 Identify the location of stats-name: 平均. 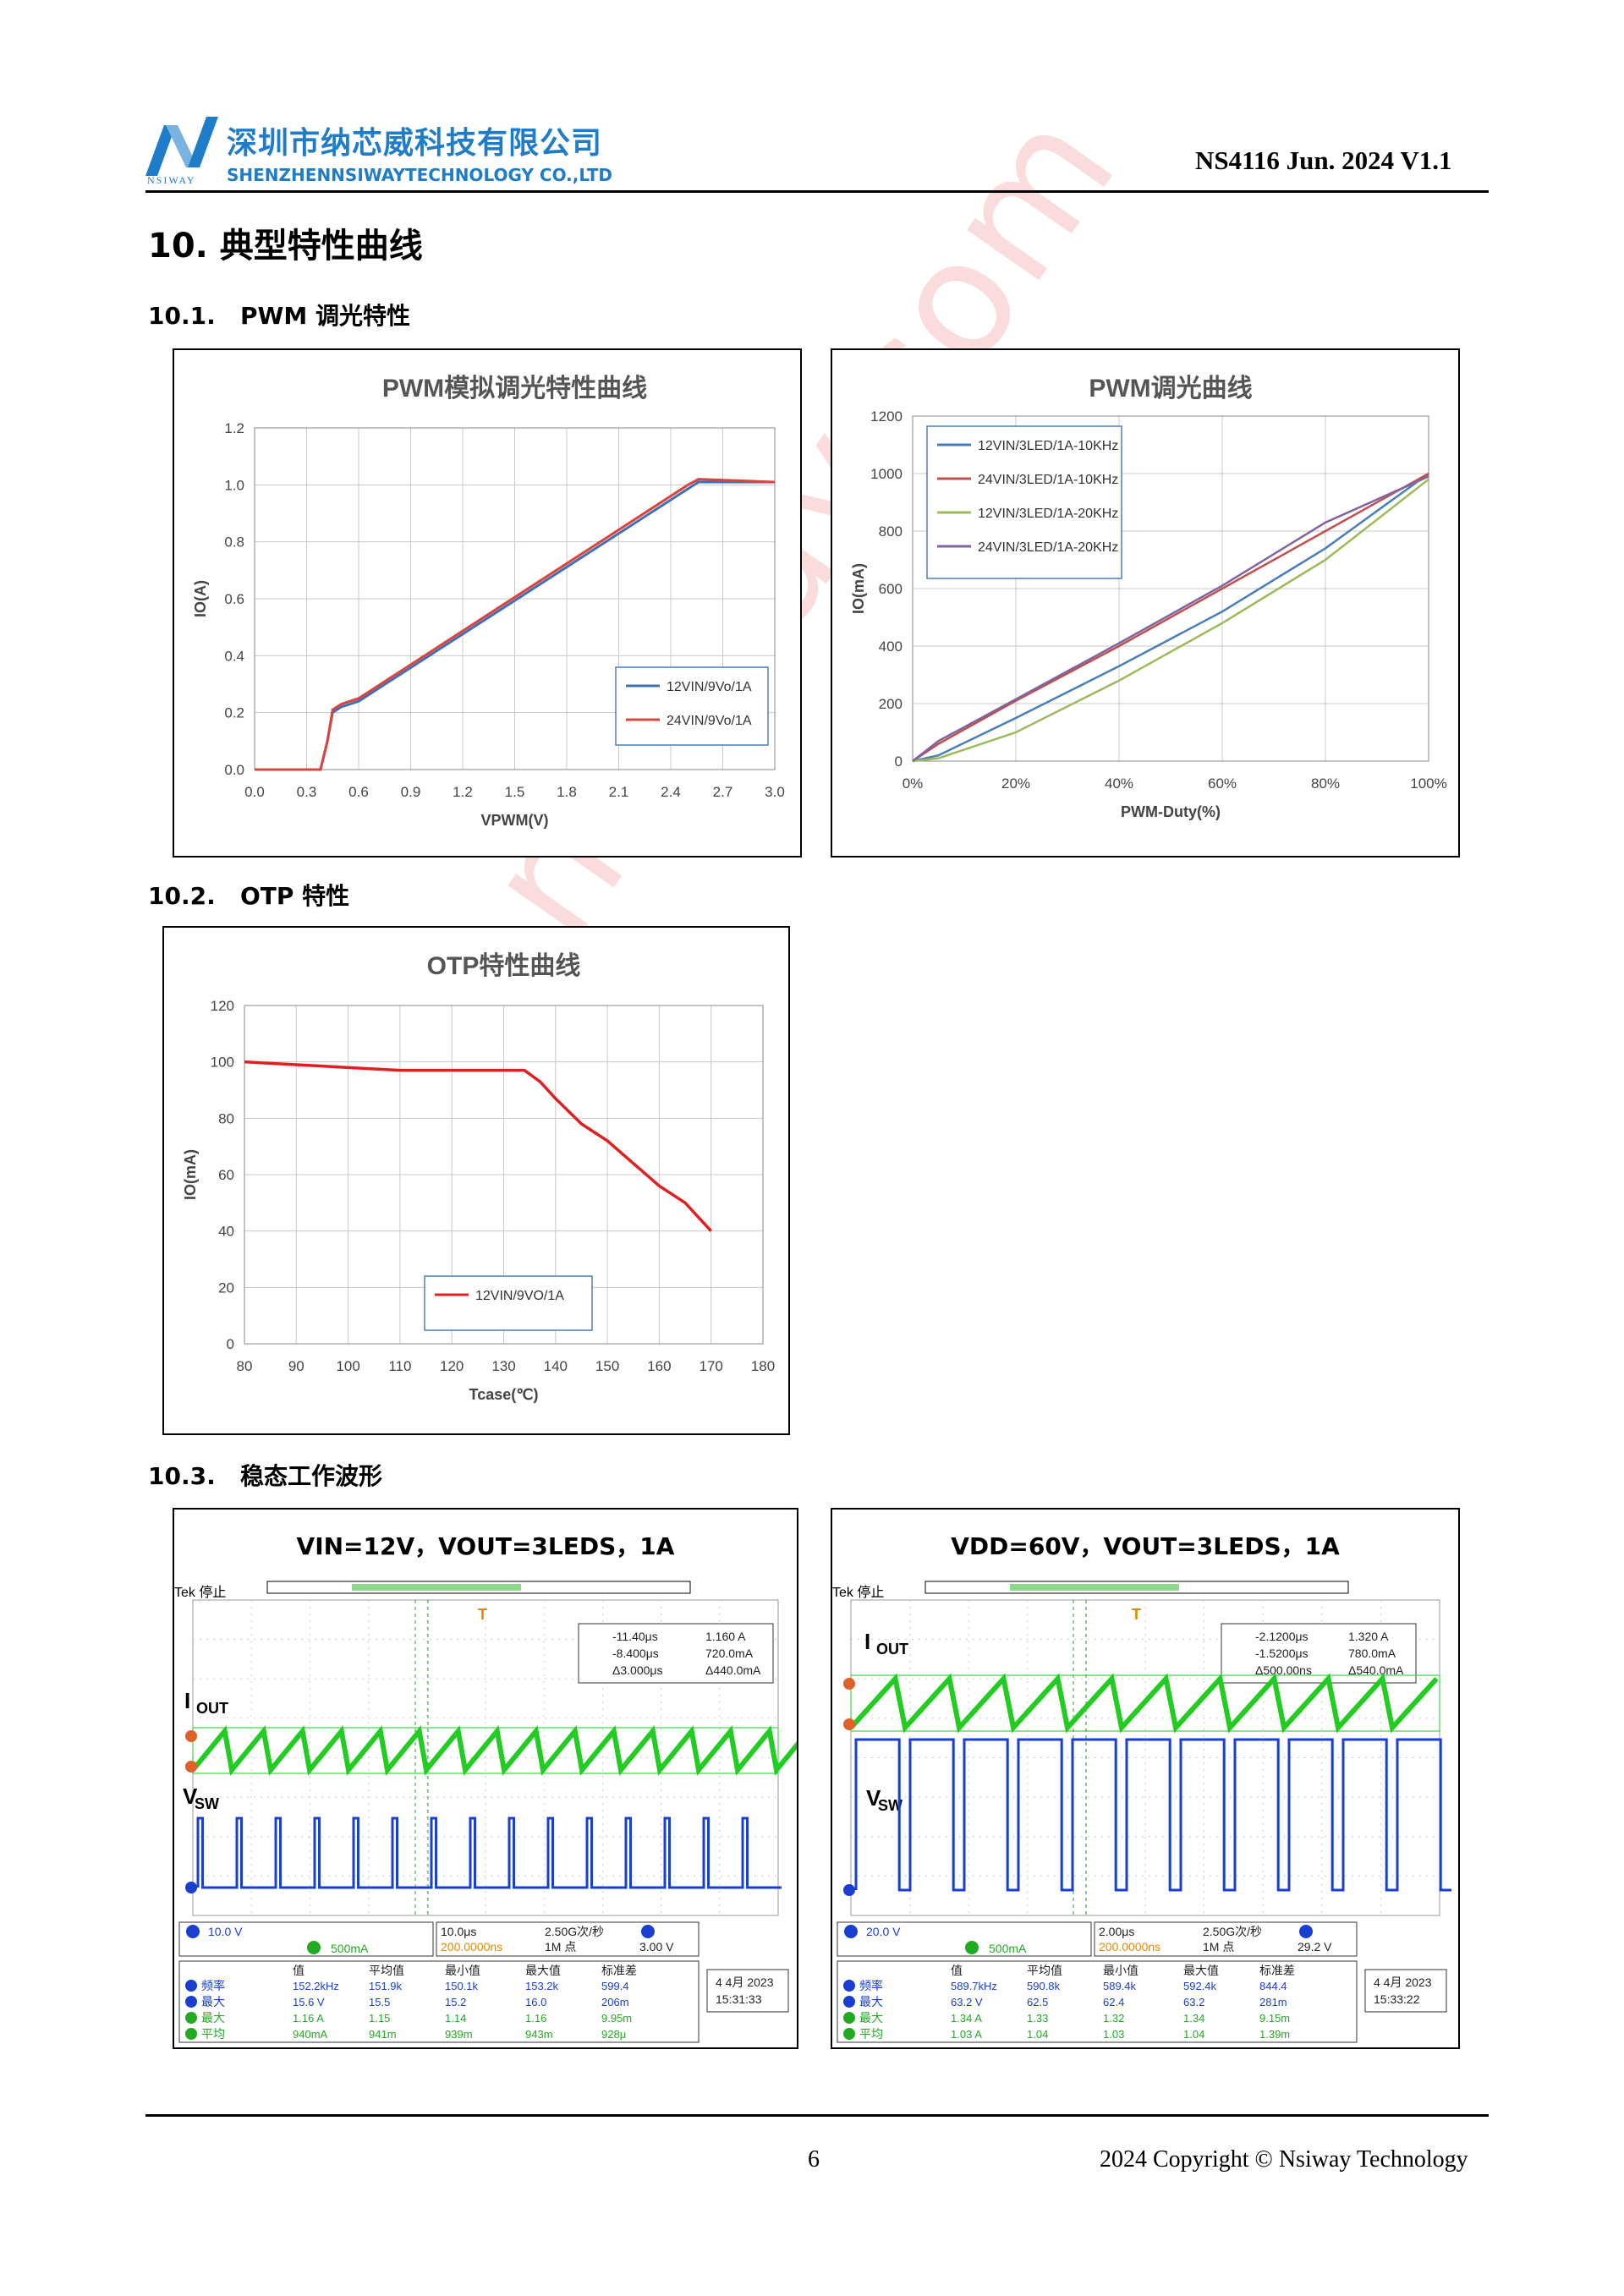
(213, 2034).